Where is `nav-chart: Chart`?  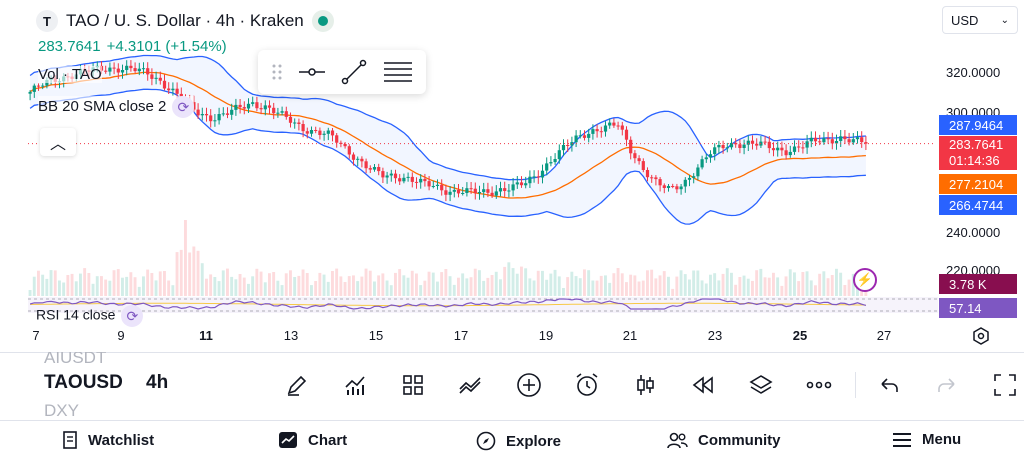 nav-chart: Chart is located at coordinates (312, 440).